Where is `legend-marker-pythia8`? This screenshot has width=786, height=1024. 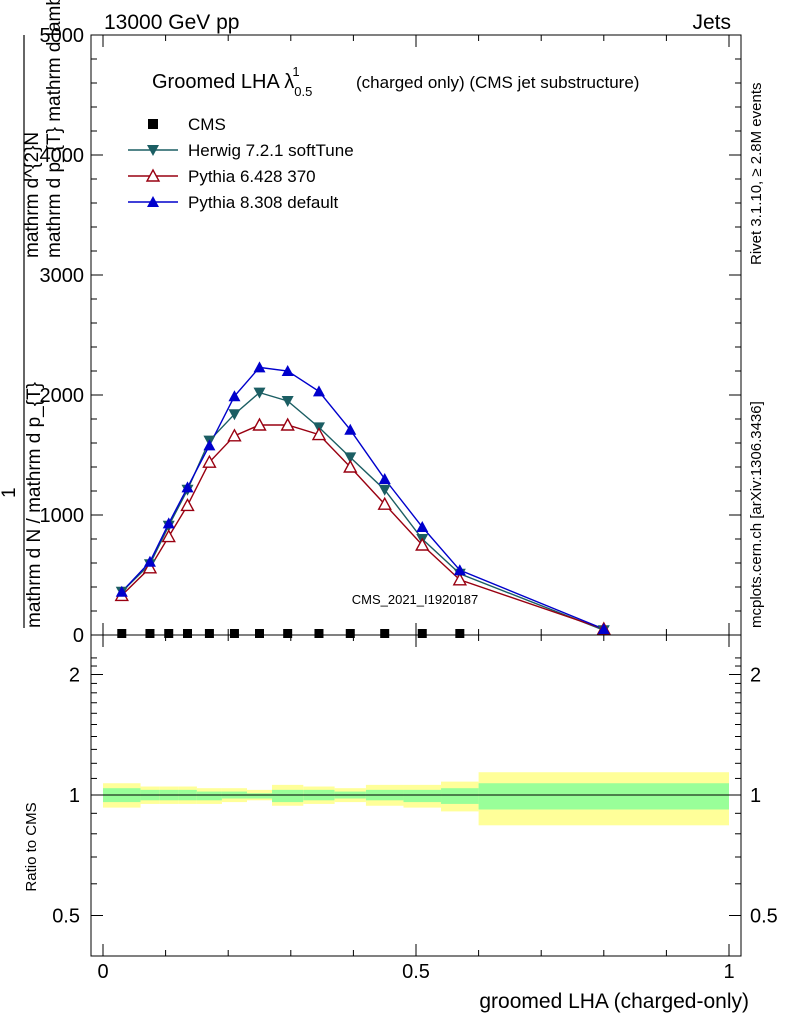
legend-marker-pythia8 is located at coordinates (153, 201).